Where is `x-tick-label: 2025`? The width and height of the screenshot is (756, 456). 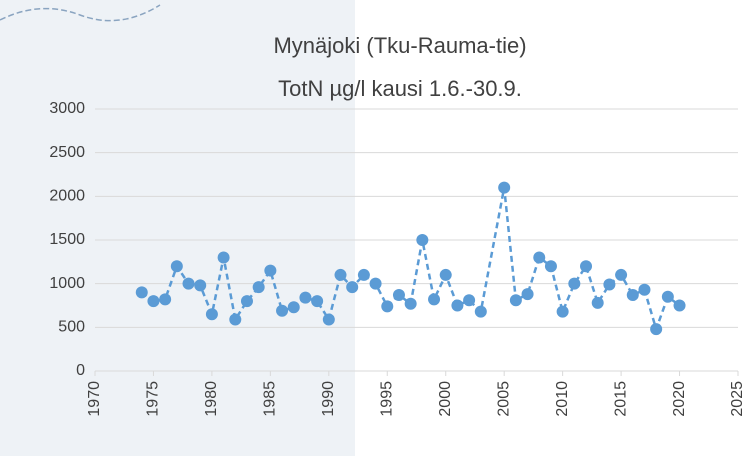
x-tick-label: 2025 is located at coordinates (737, 399).